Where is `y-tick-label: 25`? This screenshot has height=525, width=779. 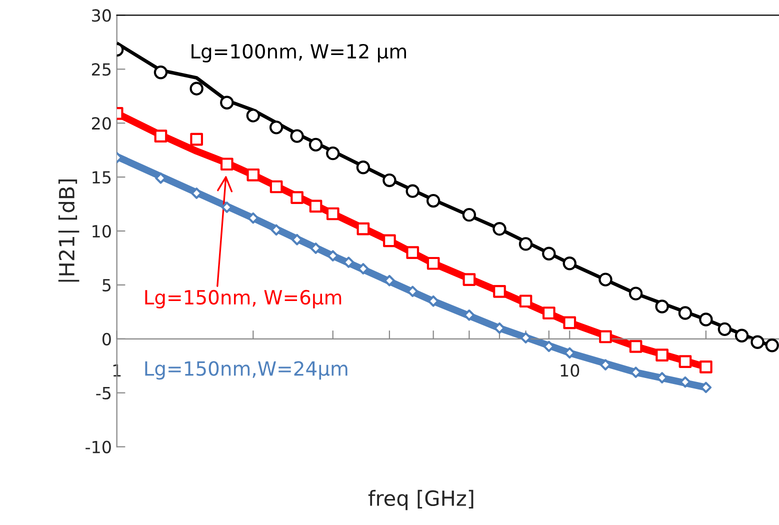
y-tick-label: 25 is located at coordinates (101, 69).